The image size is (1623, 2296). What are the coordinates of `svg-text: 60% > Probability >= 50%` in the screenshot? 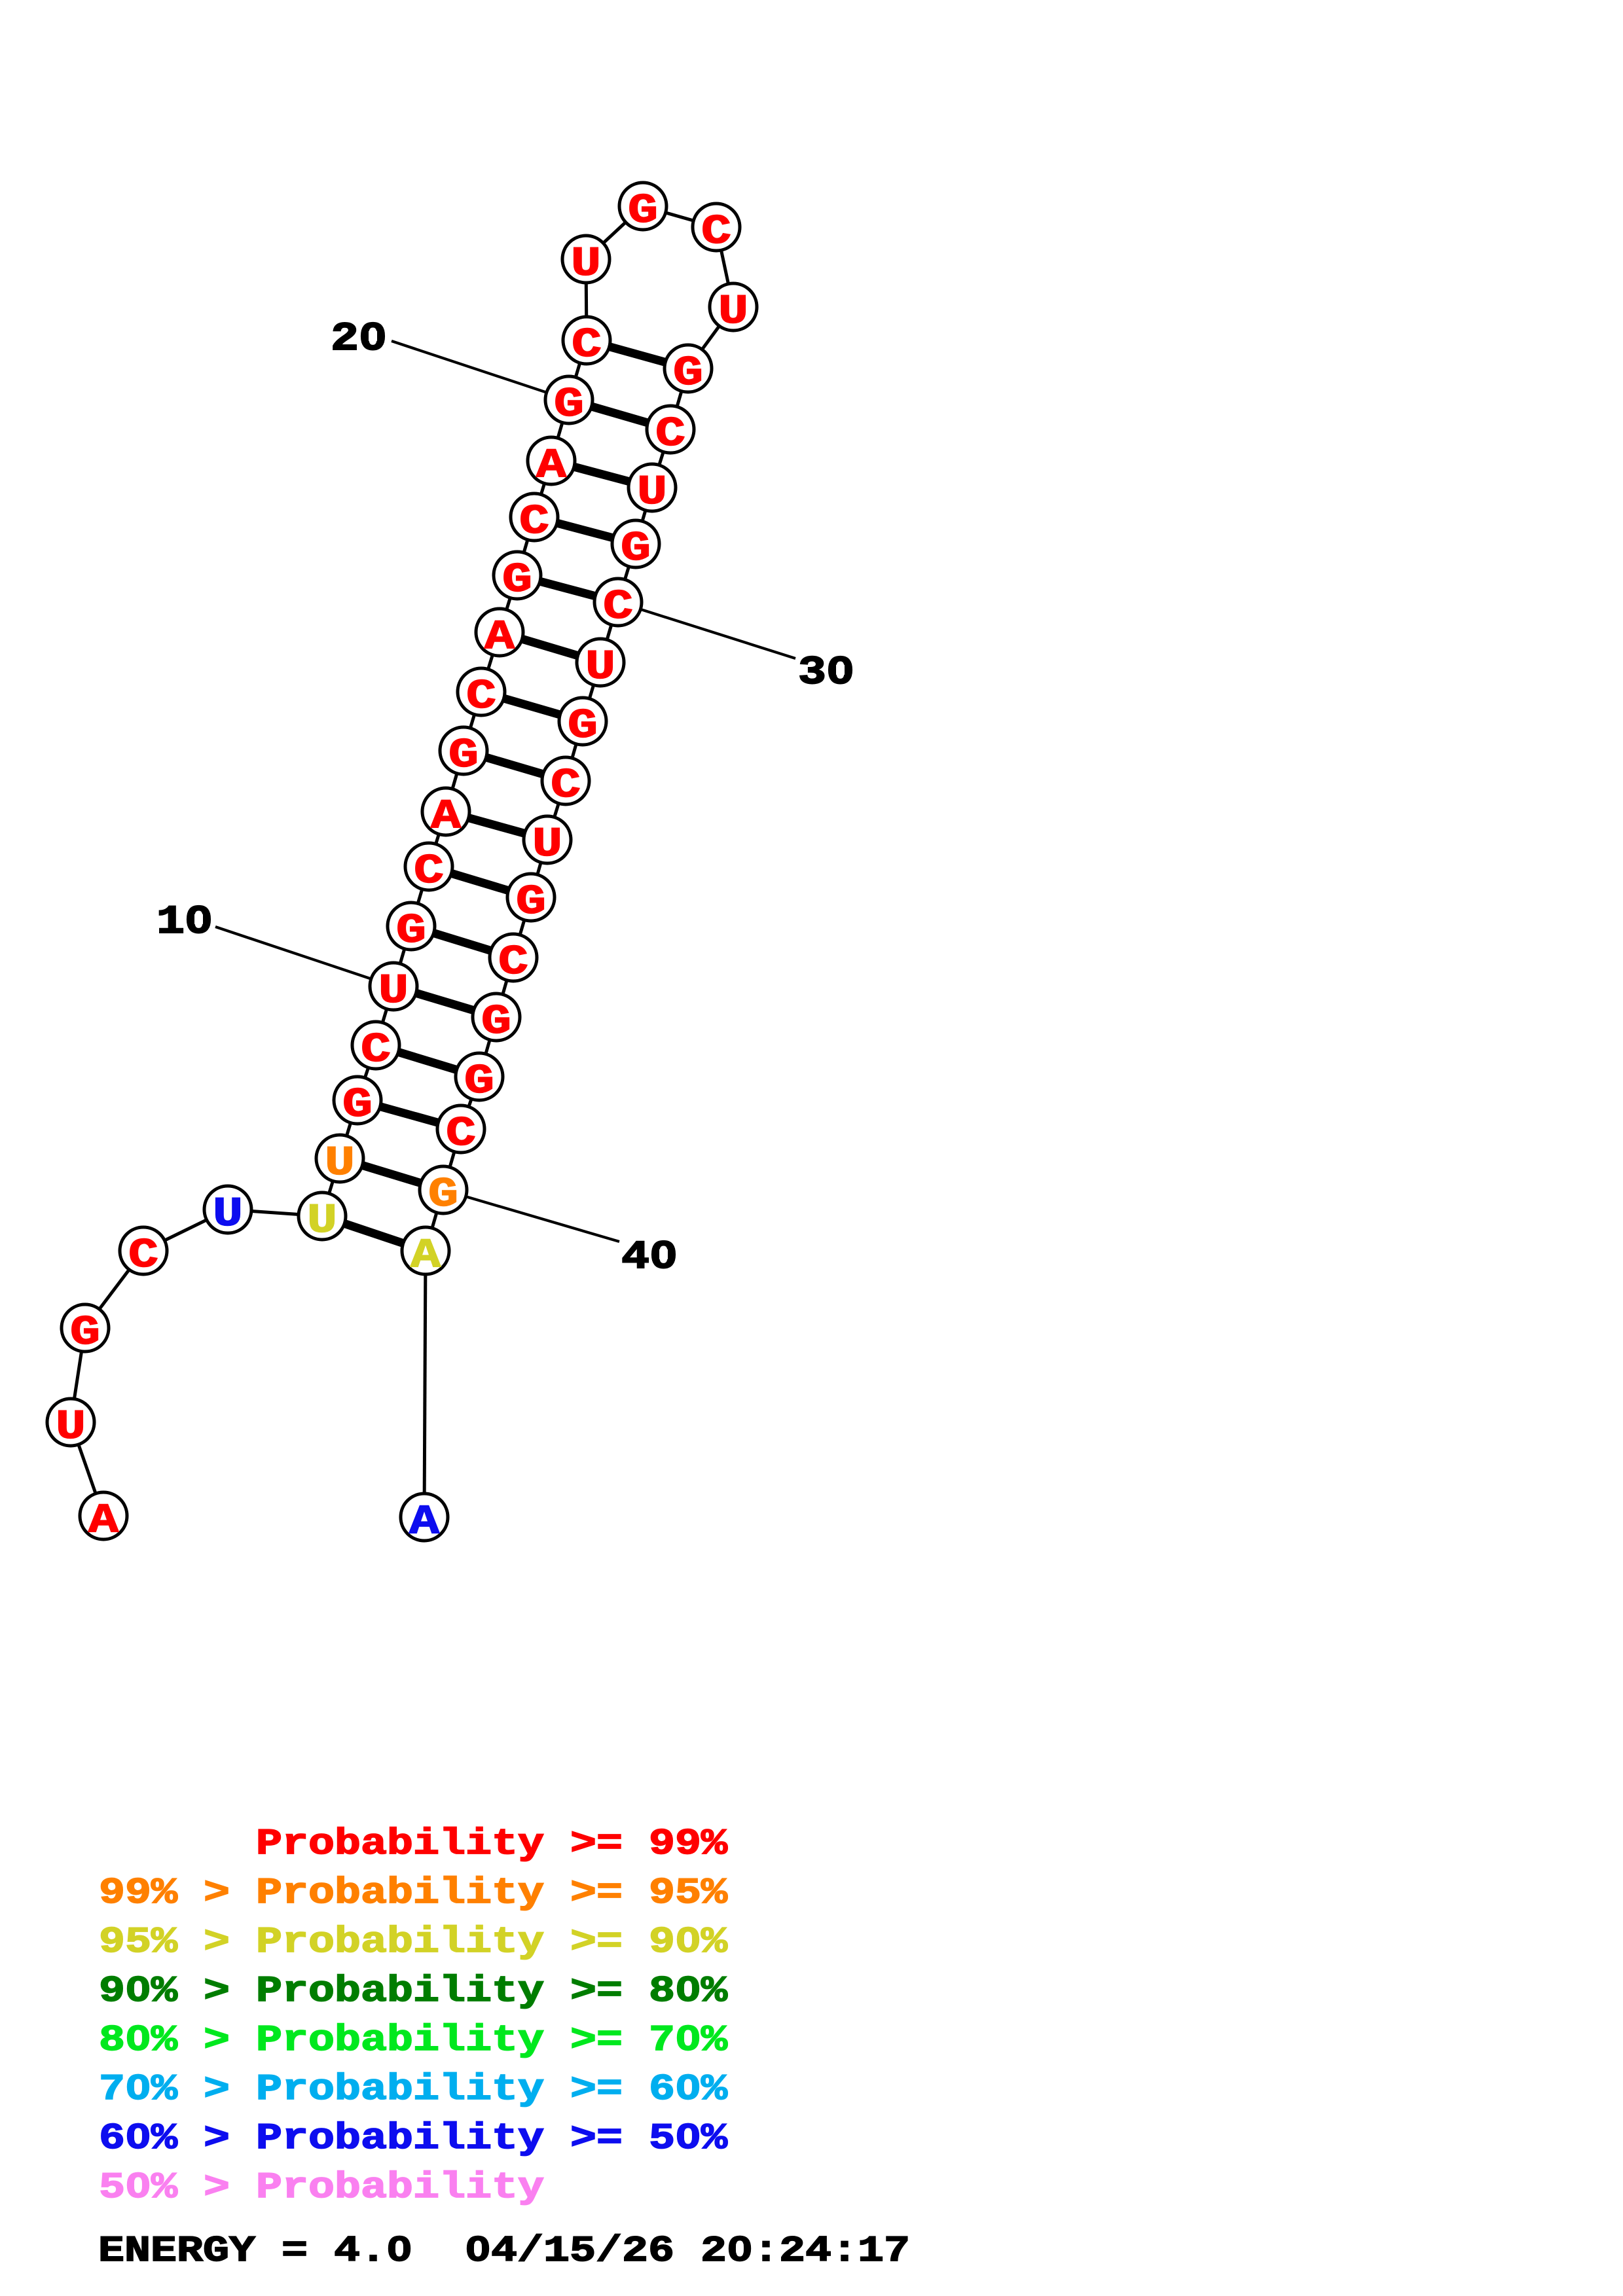 It's located at (413, 2138).